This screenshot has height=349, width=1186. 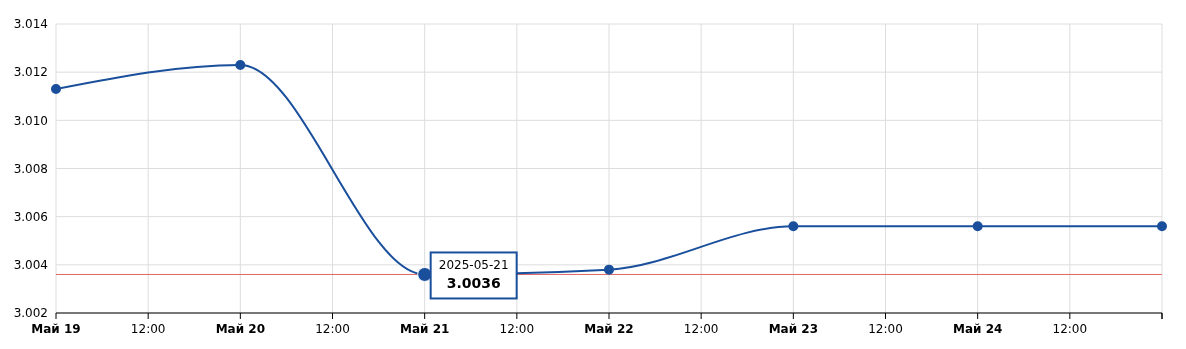 I want to click on annotation: 3.0036, so click(x=473, y=283).